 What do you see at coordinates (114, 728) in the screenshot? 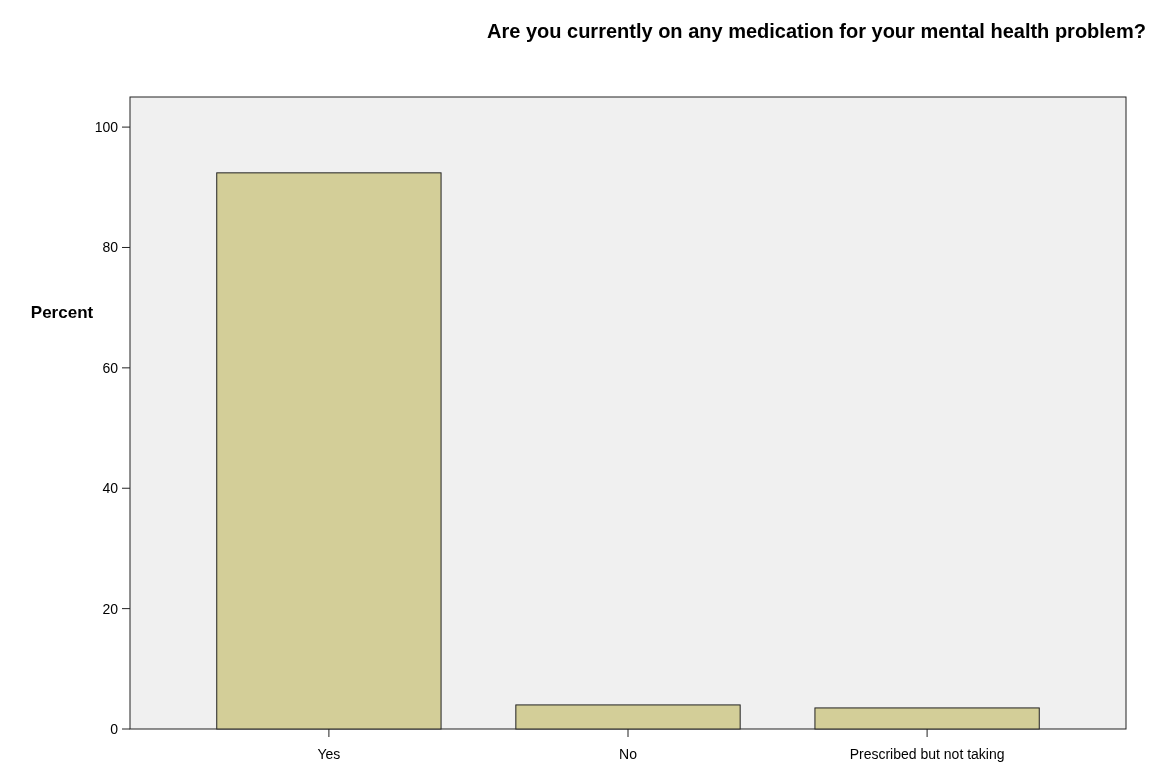
I see `y-tick-label: 0` at bounding box center [114, 728].